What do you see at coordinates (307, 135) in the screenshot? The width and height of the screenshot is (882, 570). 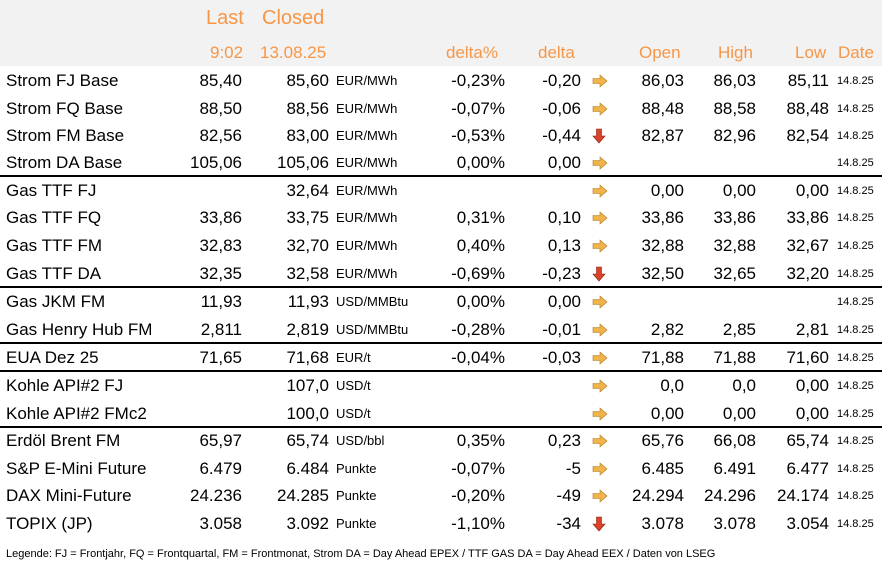 I see `cell-closed: 83,00` at bounding box center [307, 135].